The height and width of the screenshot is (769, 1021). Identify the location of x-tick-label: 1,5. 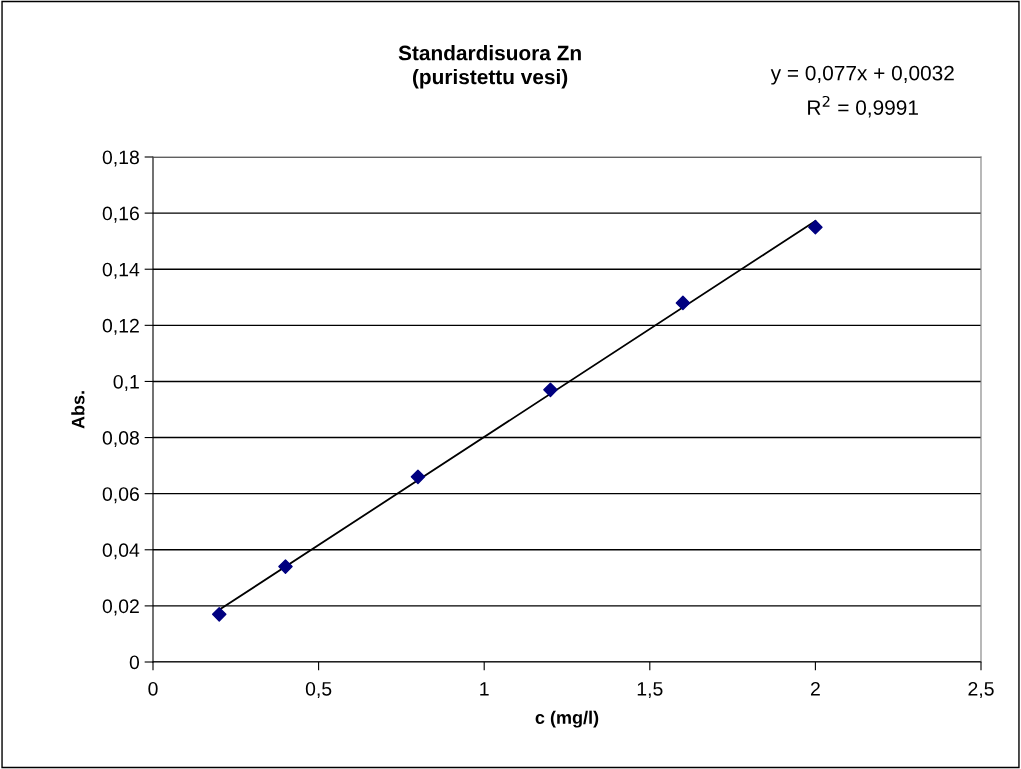
(650, 690).